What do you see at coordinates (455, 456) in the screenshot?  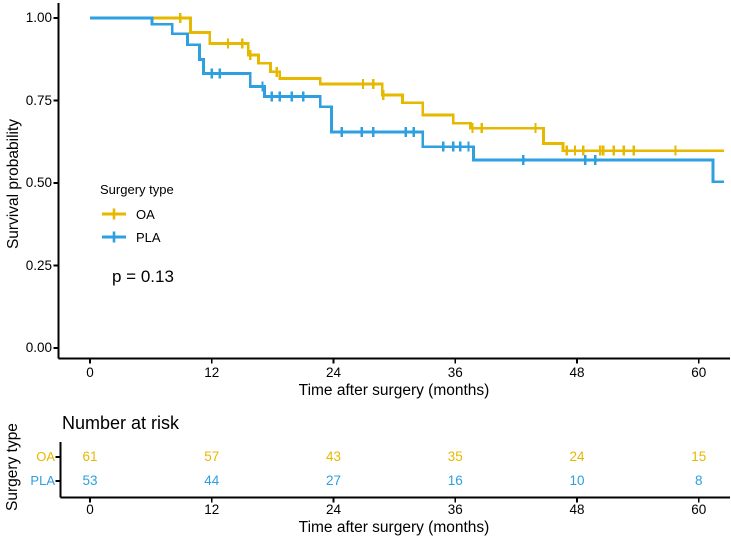 I see `risk-count-oa: 35` at bounding box center [455, 456].